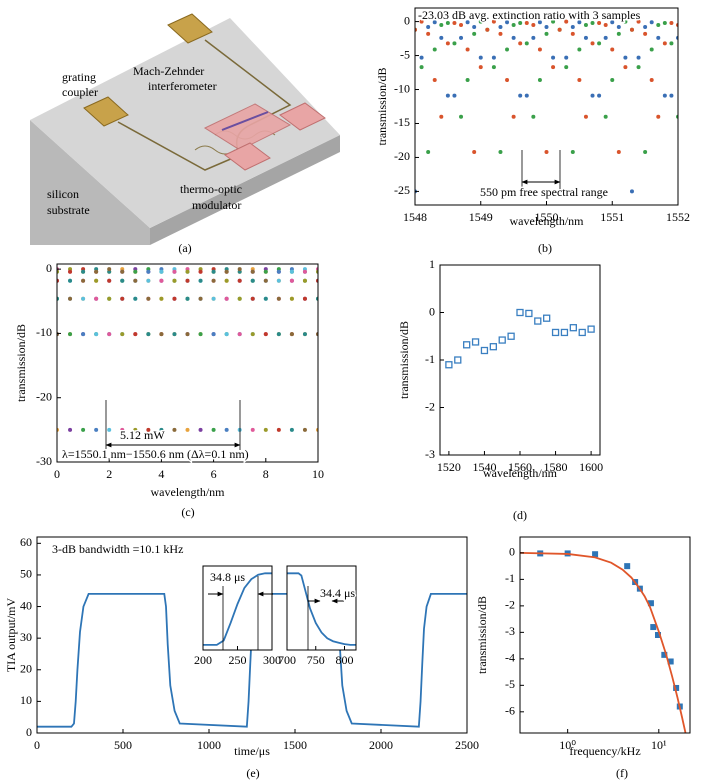  What do you see at coordinates (591, 467) in the screenshot?
I see `x-tick-label: 1600` at bounding box center [591, 467].